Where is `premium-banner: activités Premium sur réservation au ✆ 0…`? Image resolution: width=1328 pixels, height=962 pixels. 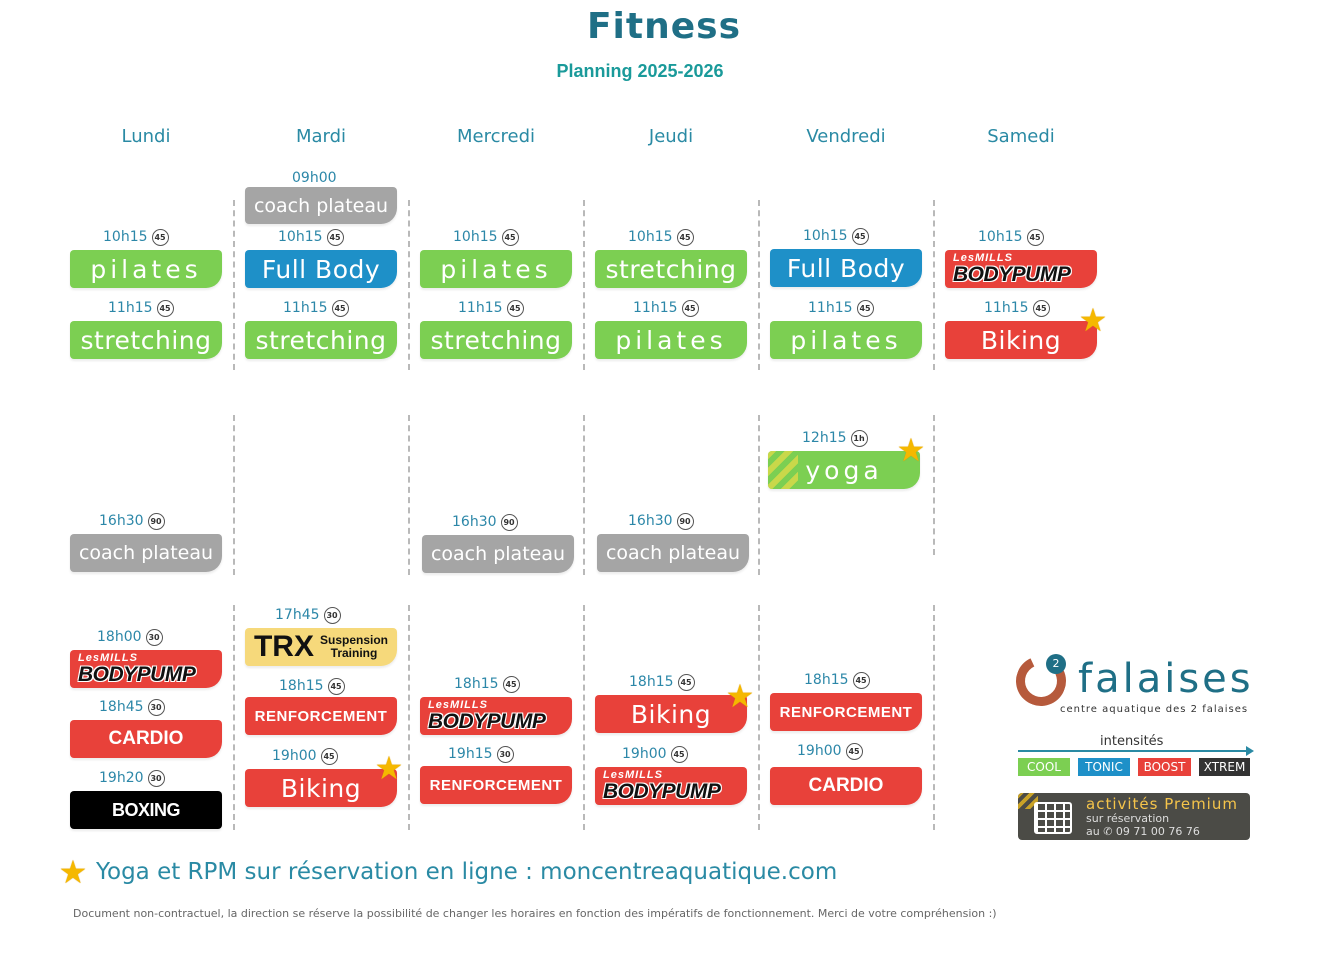 premium-banner: activités Premium sur réservation au ✆ 0… is located at coordinates (1134, 816).